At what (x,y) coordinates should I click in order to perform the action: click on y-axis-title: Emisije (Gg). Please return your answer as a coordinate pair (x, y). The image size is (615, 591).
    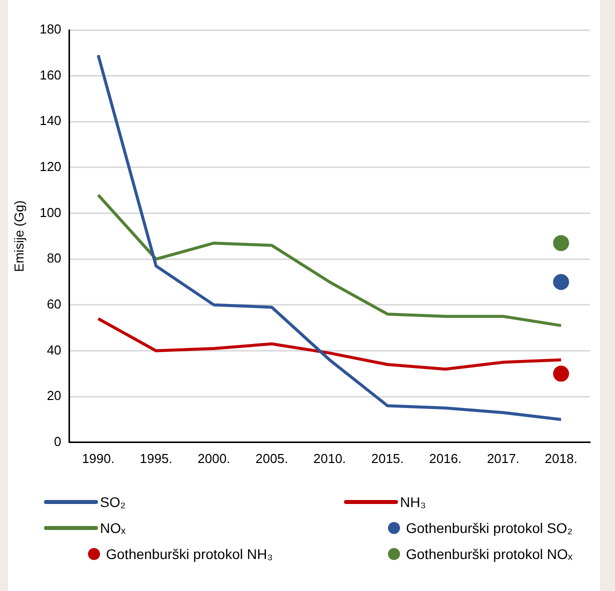
    Looking at the image, I should click on (18, 236).